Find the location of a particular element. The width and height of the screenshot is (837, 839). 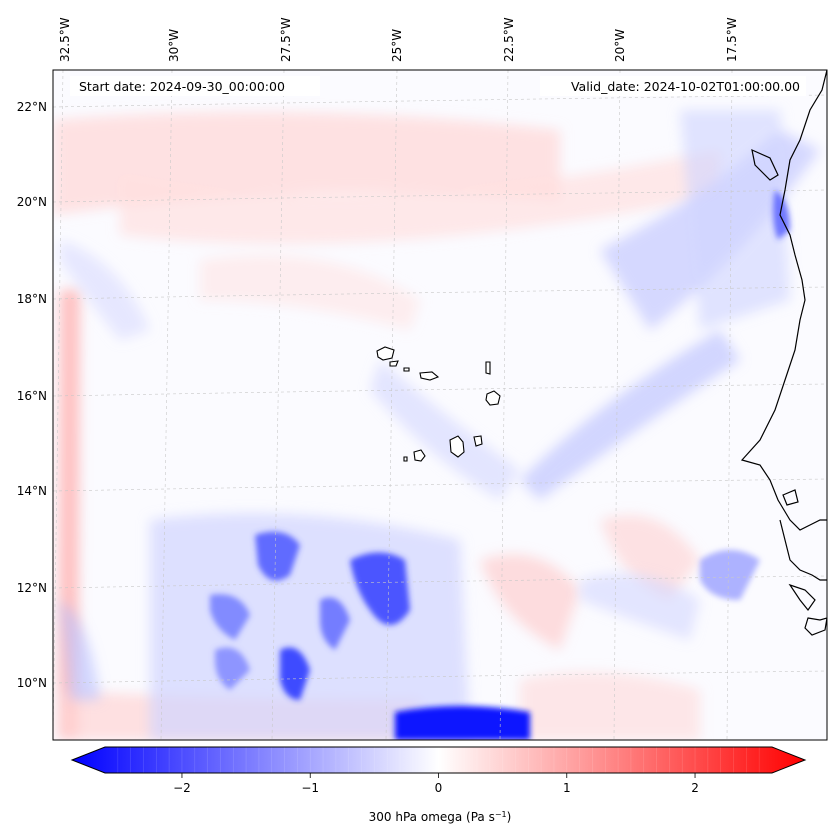

lon-tick: 27.5°W is located at coordinates (286, 39).